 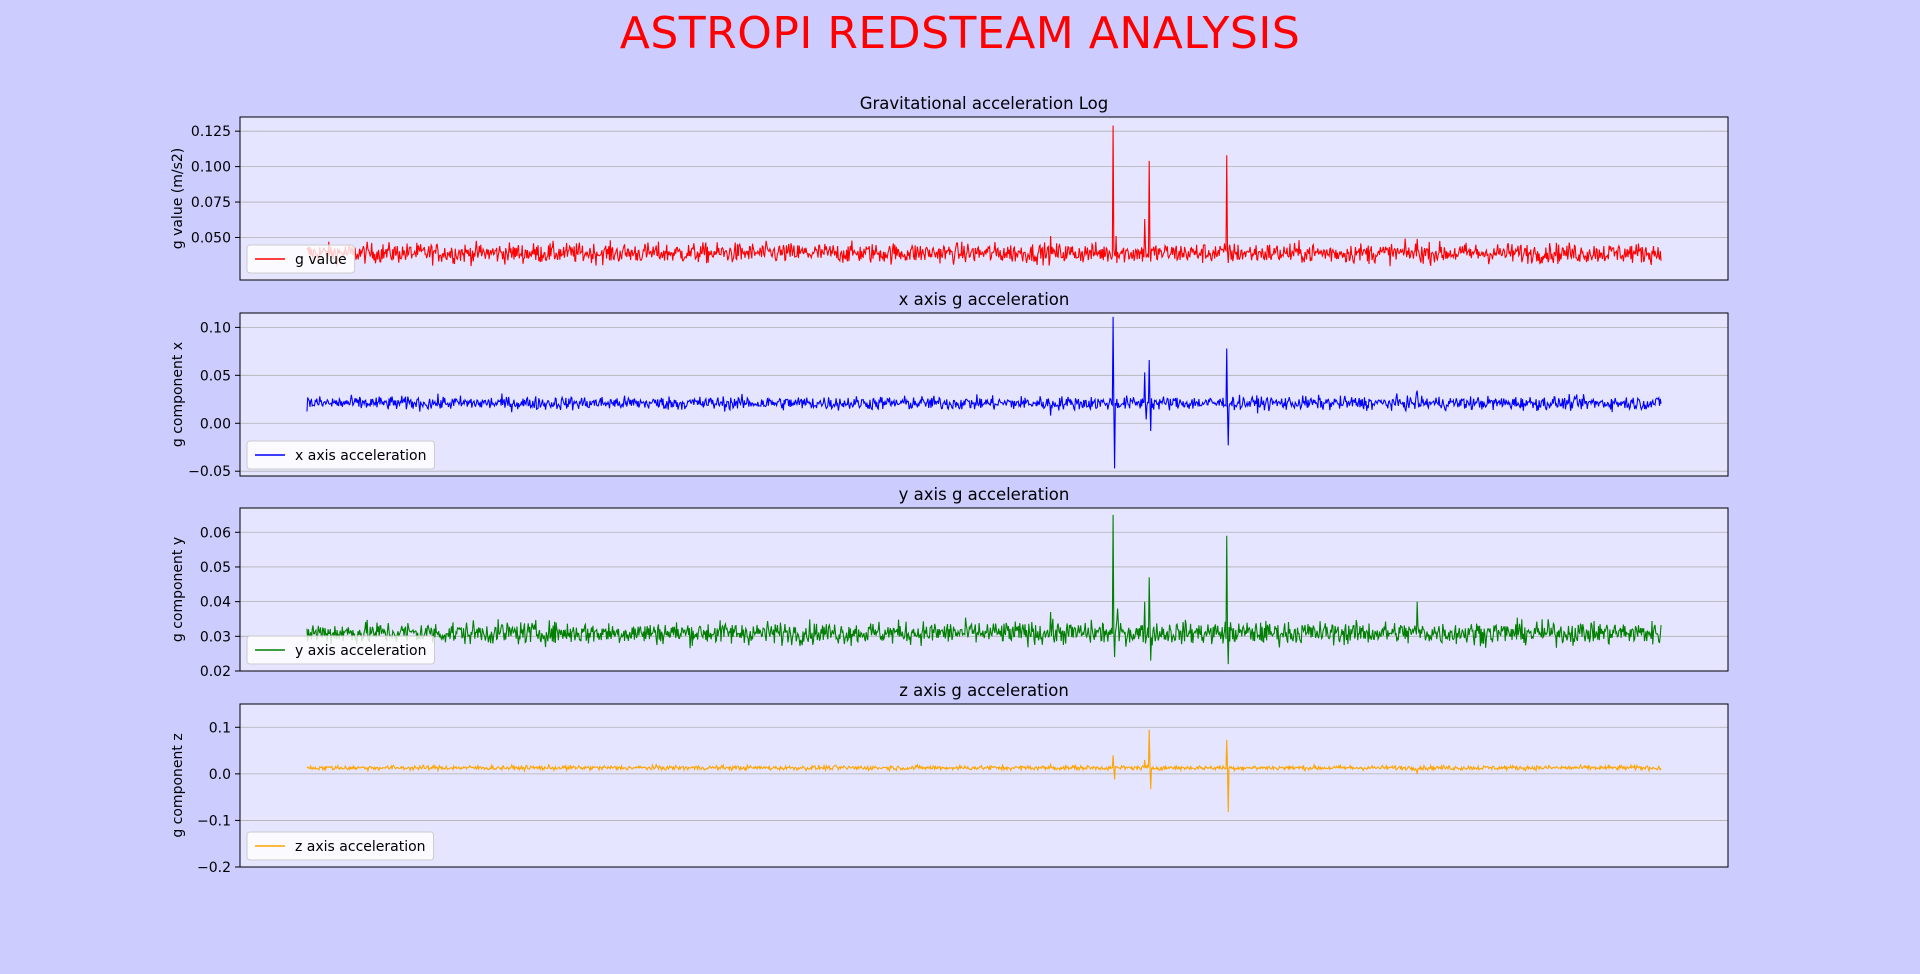 I want to click on y-tick-label: 0.100, so click(x=211, y=168).